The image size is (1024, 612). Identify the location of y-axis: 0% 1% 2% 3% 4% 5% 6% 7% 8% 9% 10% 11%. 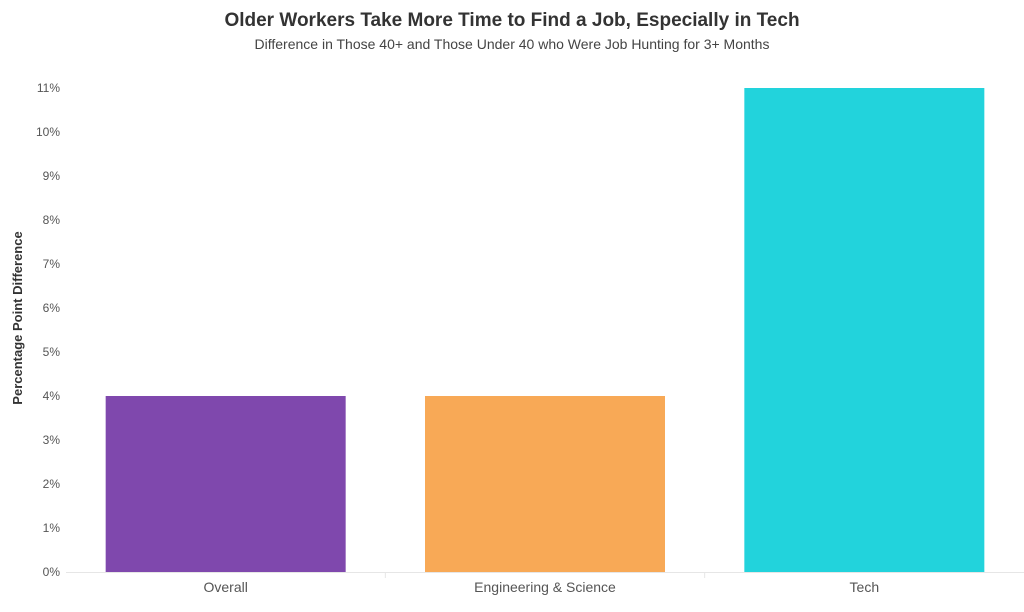
(48, 330).